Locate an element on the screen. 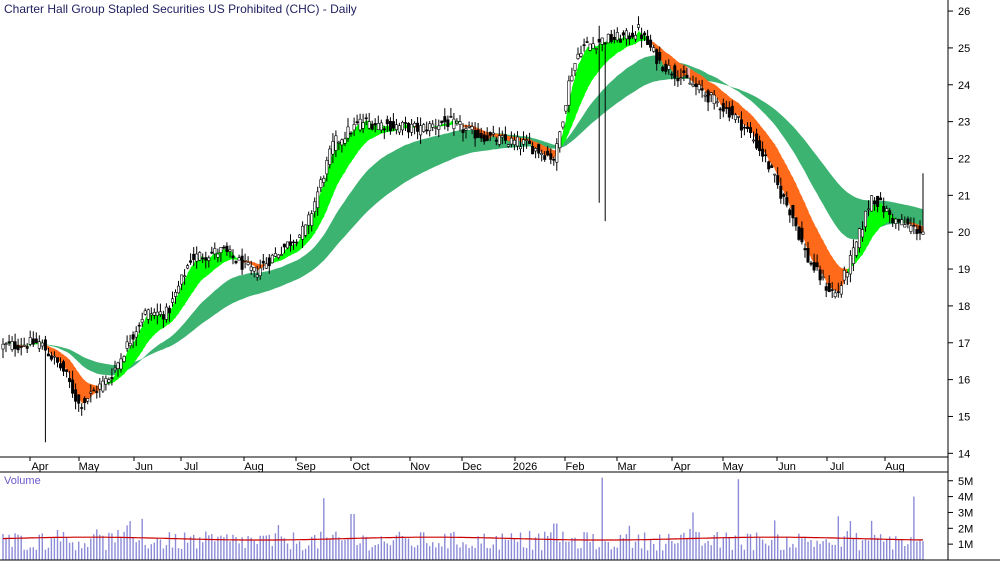 Image resolution: width=1000 pixels, height=562 pixels. volume-average-line is located at coordinates (462, 538).